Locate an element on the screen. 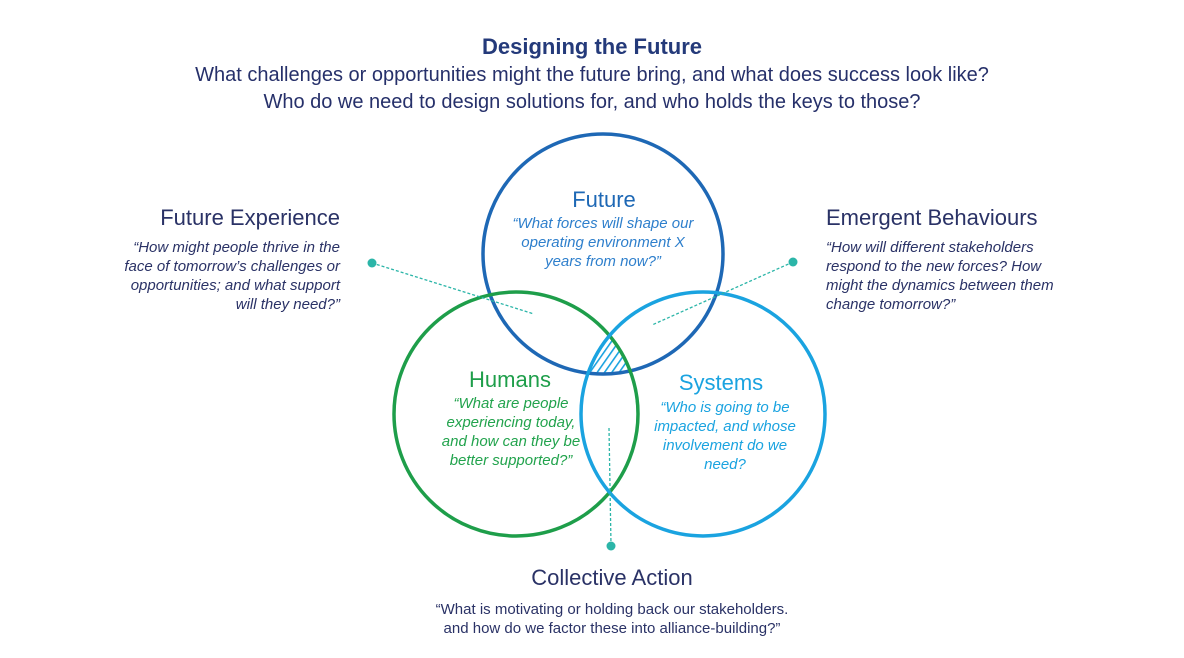  systems-heading: Systems is located at coordinates (721, 382).